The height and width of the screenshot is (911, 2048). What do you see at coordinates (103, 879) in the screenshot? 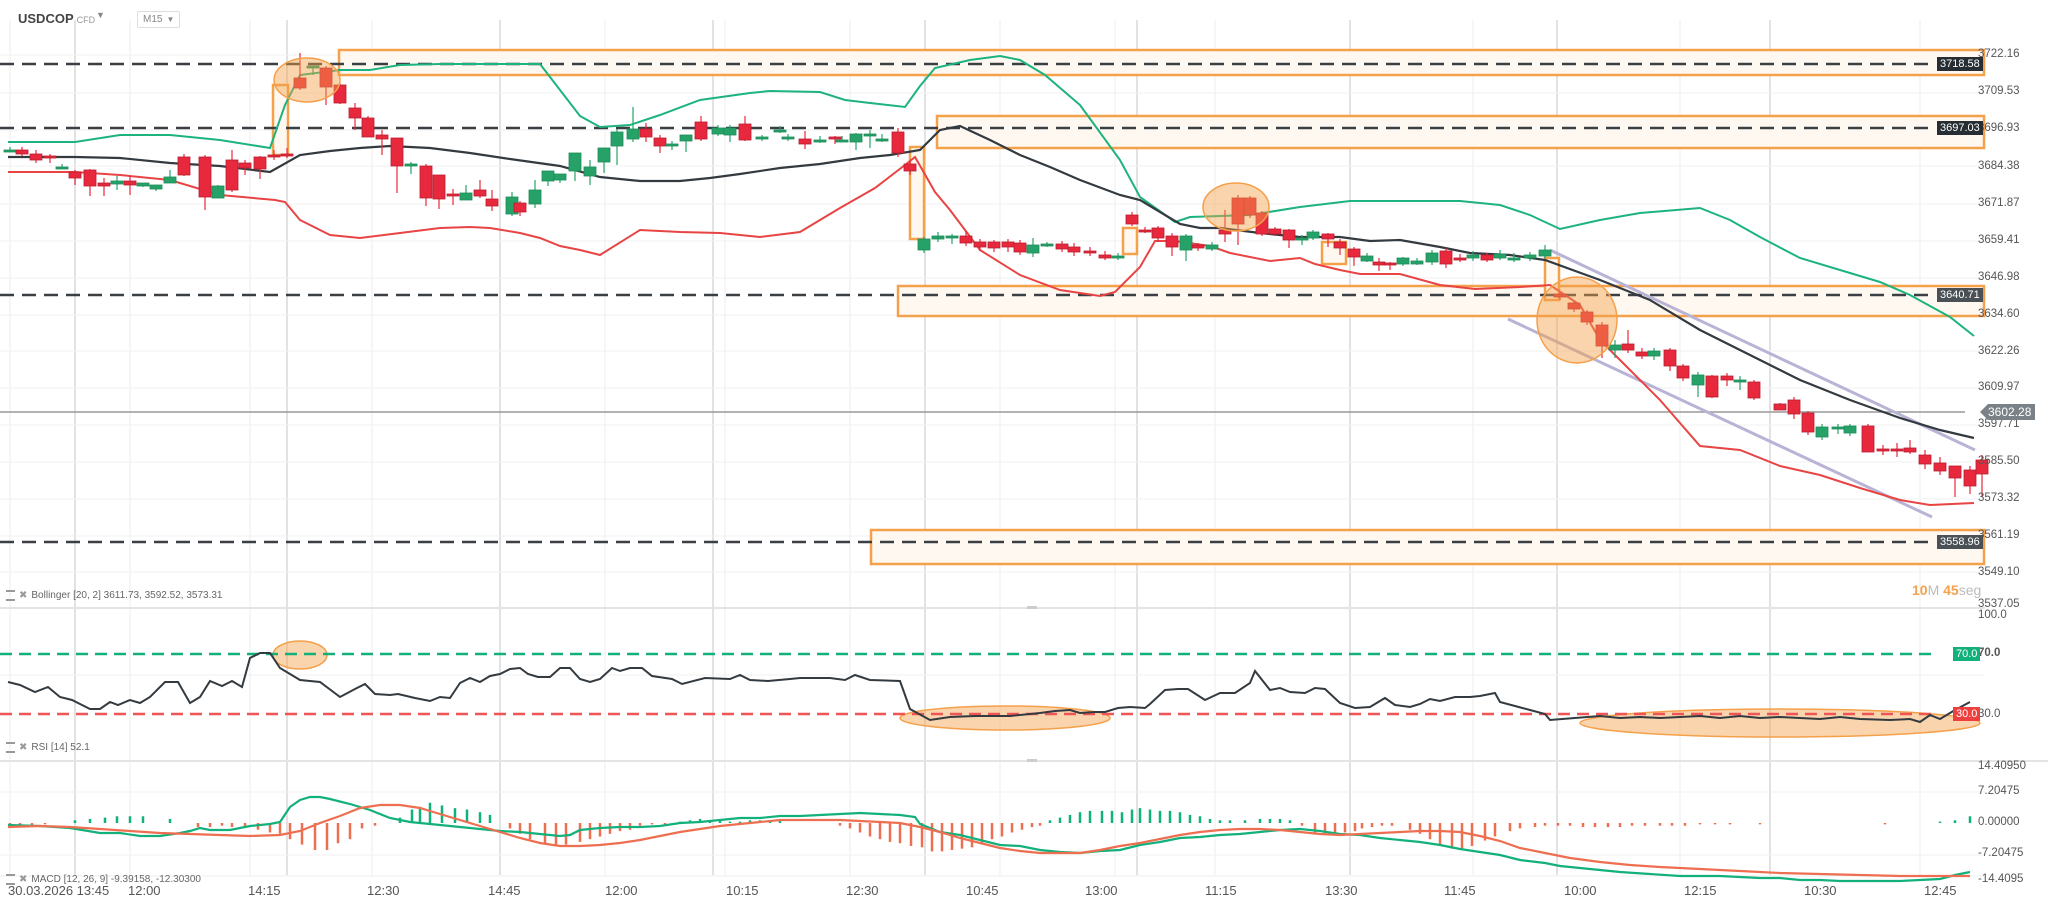
I see `macd-legend: ✖ MACD [12, 26, 9] -9.39158, -12.30300` at bounding box center [103, 879].